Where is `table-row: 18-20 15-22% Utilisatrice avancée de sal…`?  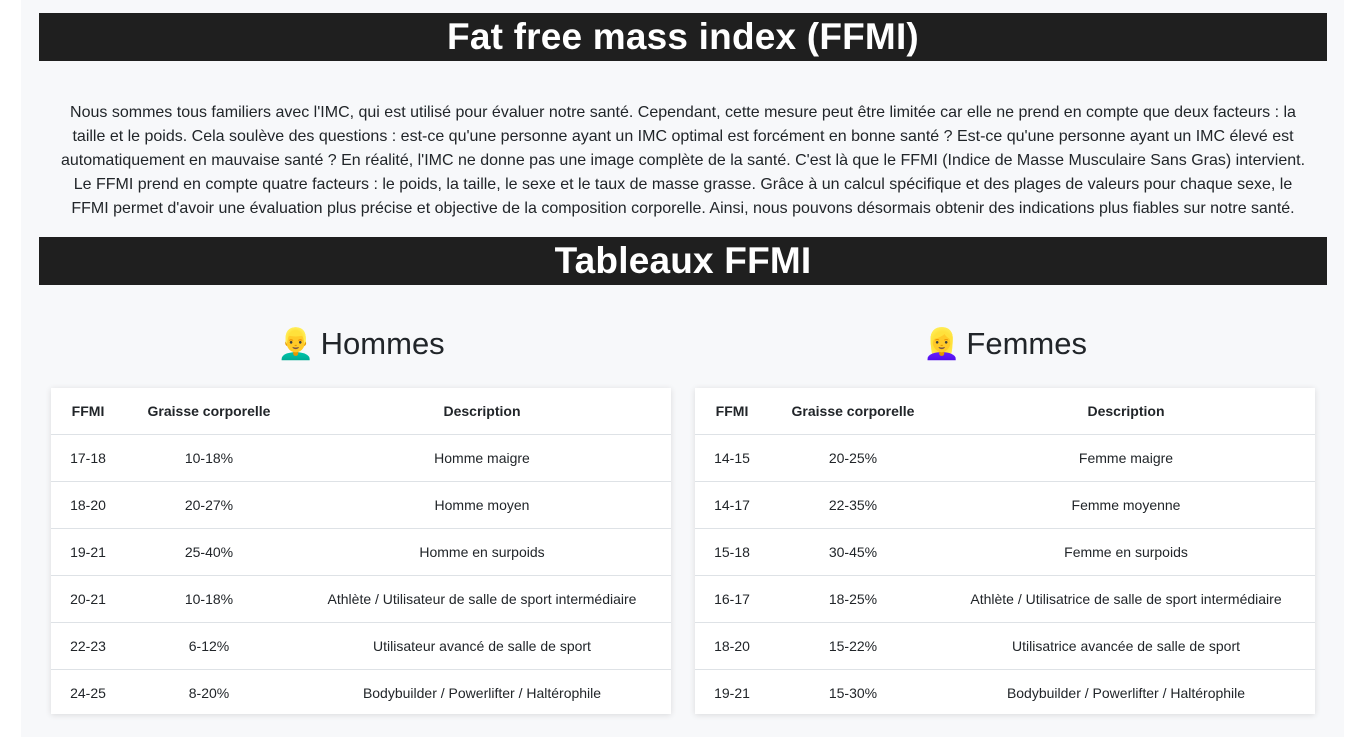
table-row: 18-20 15-22% Utilisatrice avancée de sal… is located at coordinates (1005, 646).